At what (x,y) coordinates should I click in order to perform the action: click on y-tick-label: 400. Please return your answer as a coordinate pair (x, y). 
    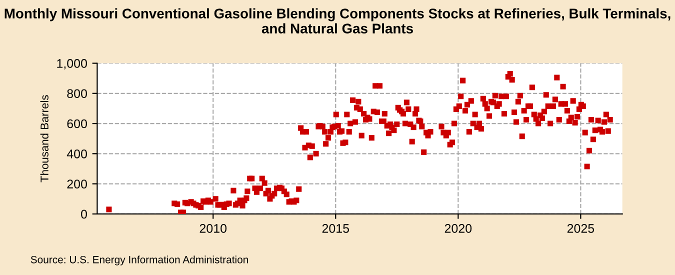
    Looking at the image, I should click on (76, 153).